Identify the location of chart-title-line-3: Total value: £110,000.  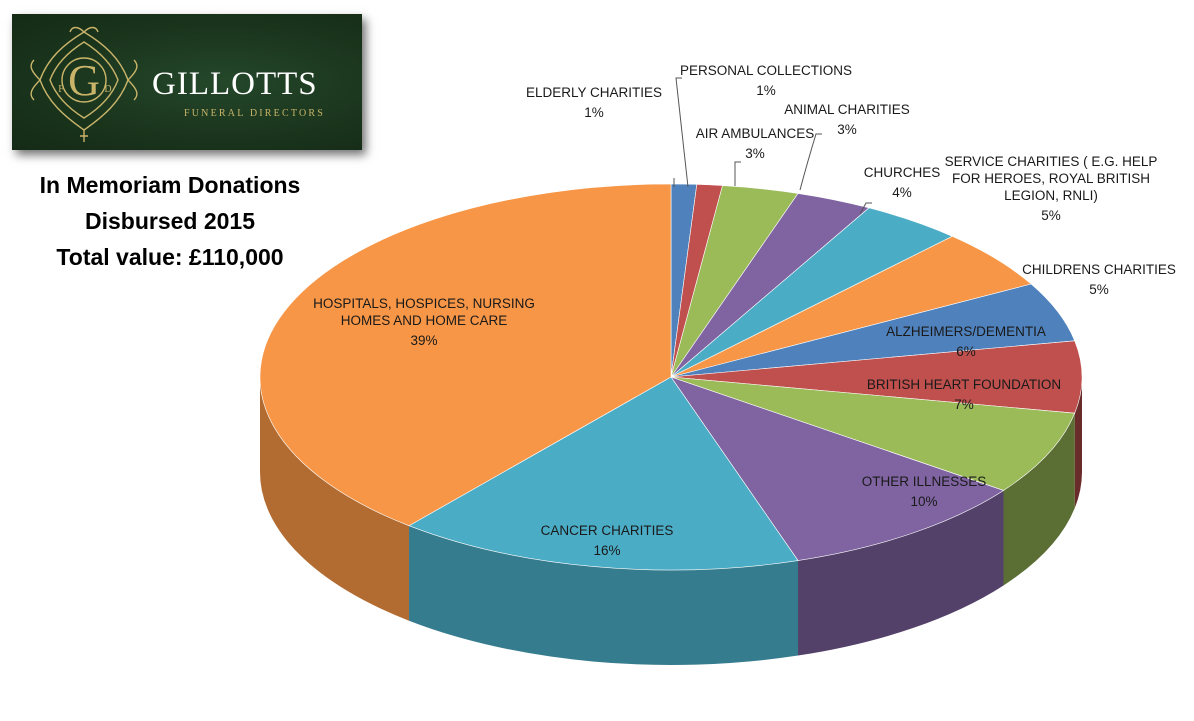
(170, 257).